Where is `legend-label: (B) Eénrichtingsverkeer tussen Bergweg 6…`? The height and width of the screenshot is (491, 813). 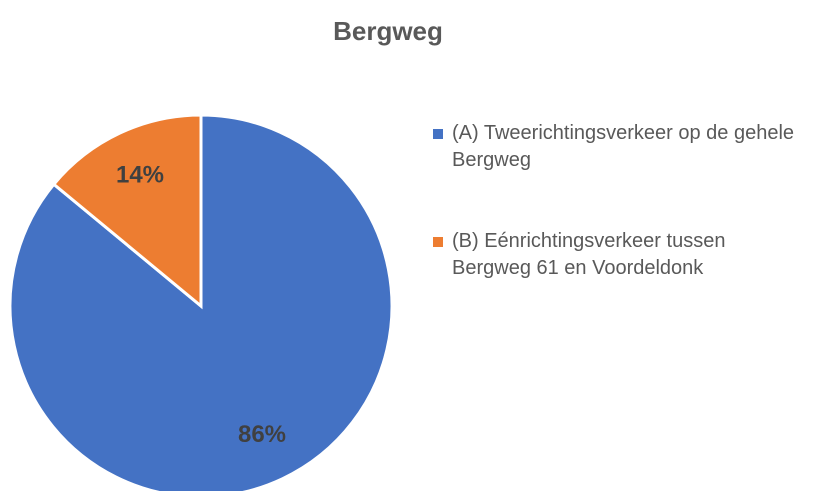
legend-label: (B) Eénrichtingsverkeer tussen Bergweg 6… is located at coordinates (589, 254).